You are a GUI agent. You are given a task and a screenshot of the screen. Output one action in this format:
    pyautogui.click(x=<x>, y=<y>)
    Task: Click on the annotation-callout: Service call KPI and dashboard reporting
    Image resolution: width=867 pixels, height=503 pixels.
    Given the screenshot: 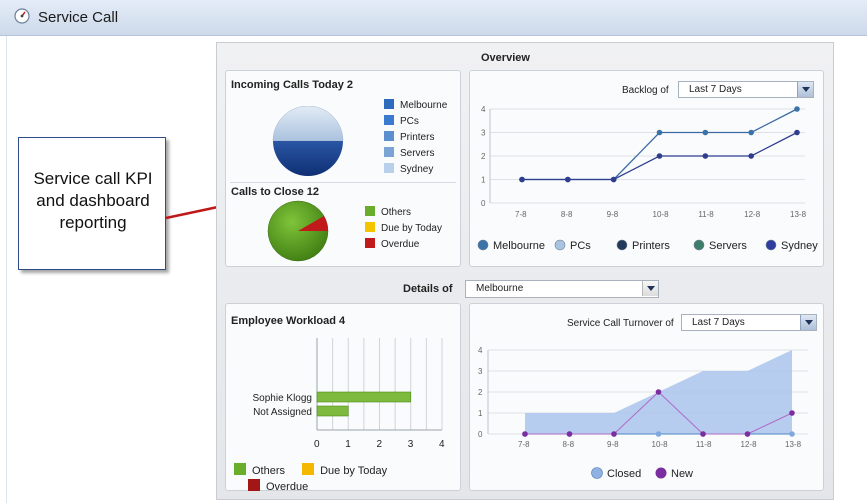 What is the action you would take?
    pyautogui.click(x=92, y=203)
    